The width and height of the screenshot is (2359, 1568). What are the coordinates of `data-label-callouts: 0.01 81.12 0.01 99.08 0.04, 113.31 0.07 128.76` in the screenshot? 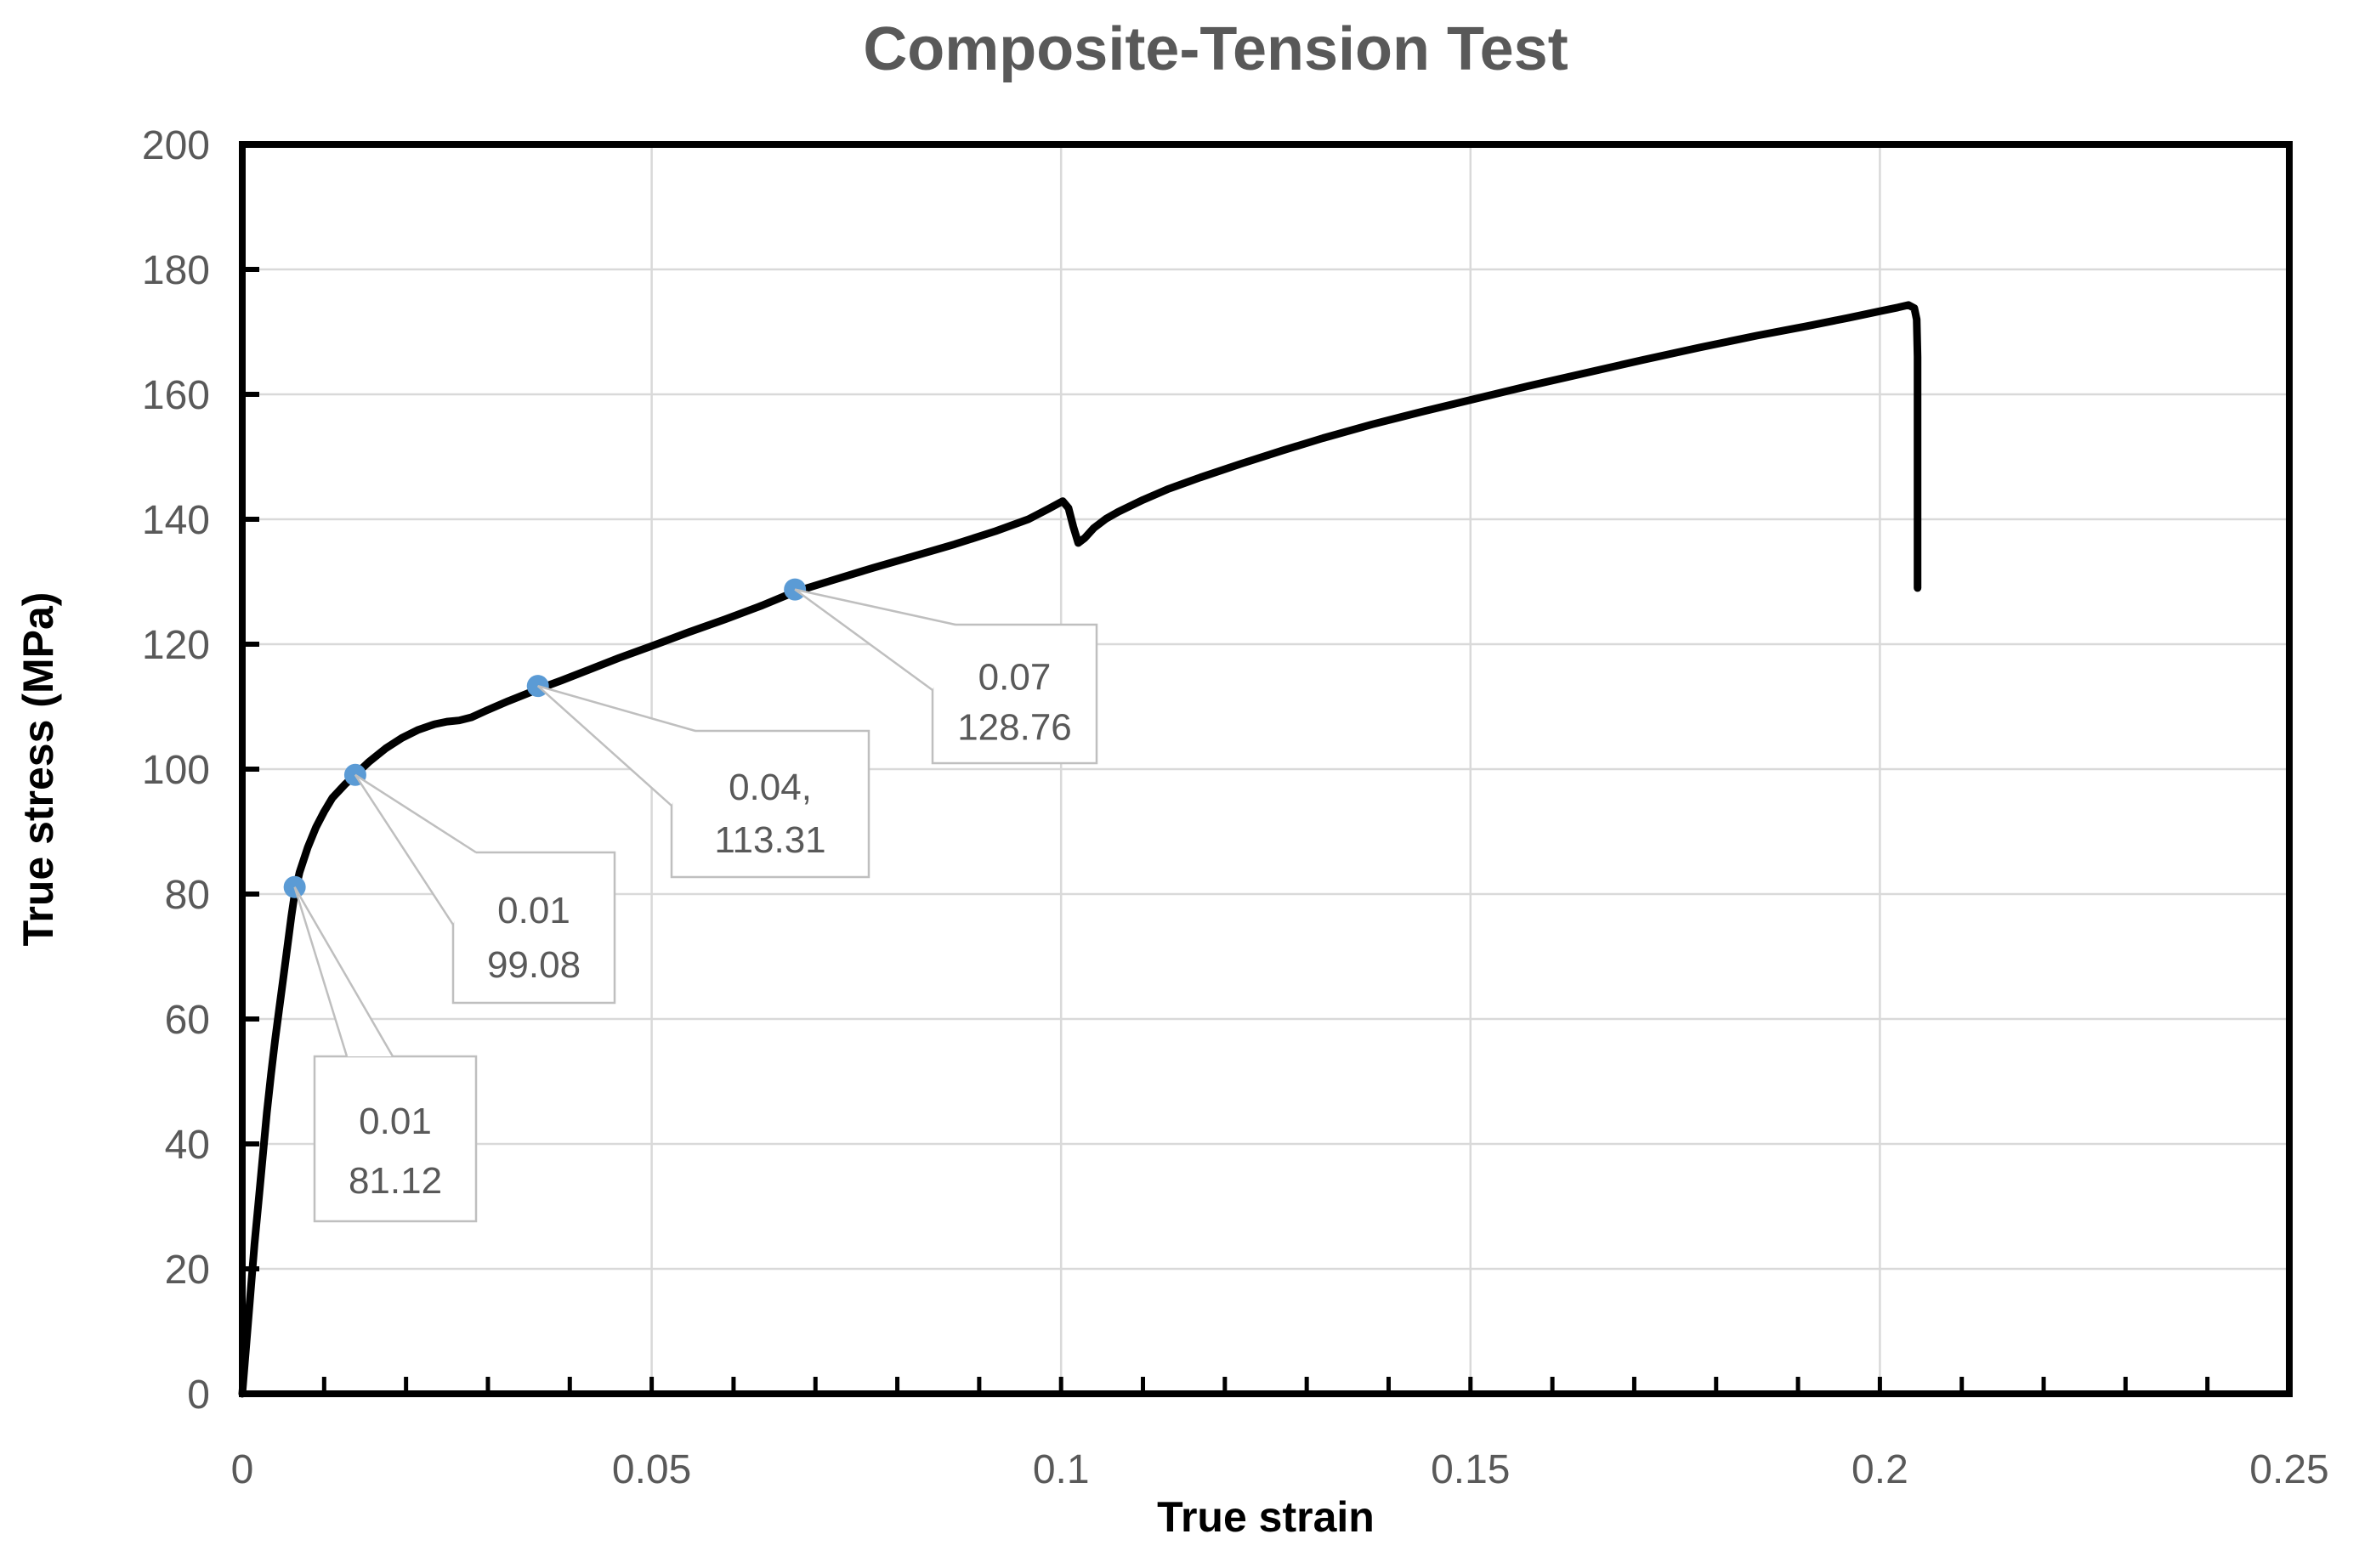 It's located at (695, 905).